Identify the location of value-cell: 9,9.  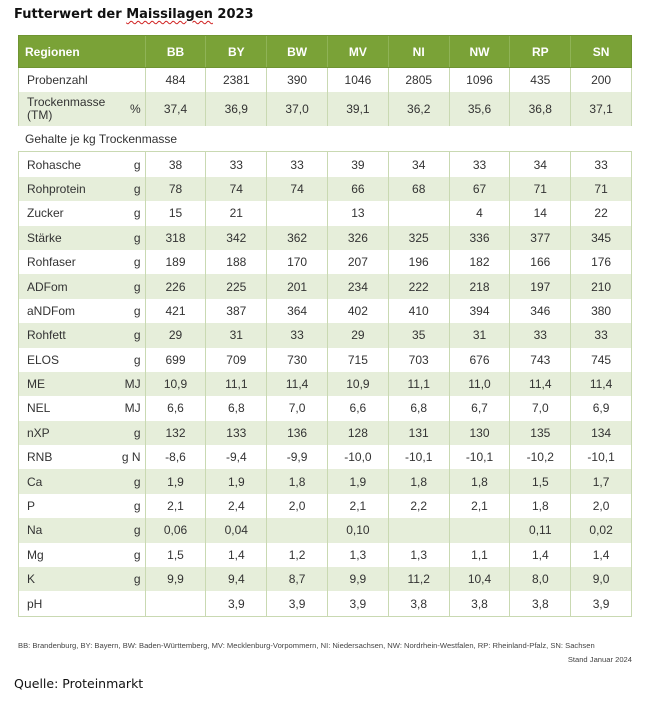
(357, 579).